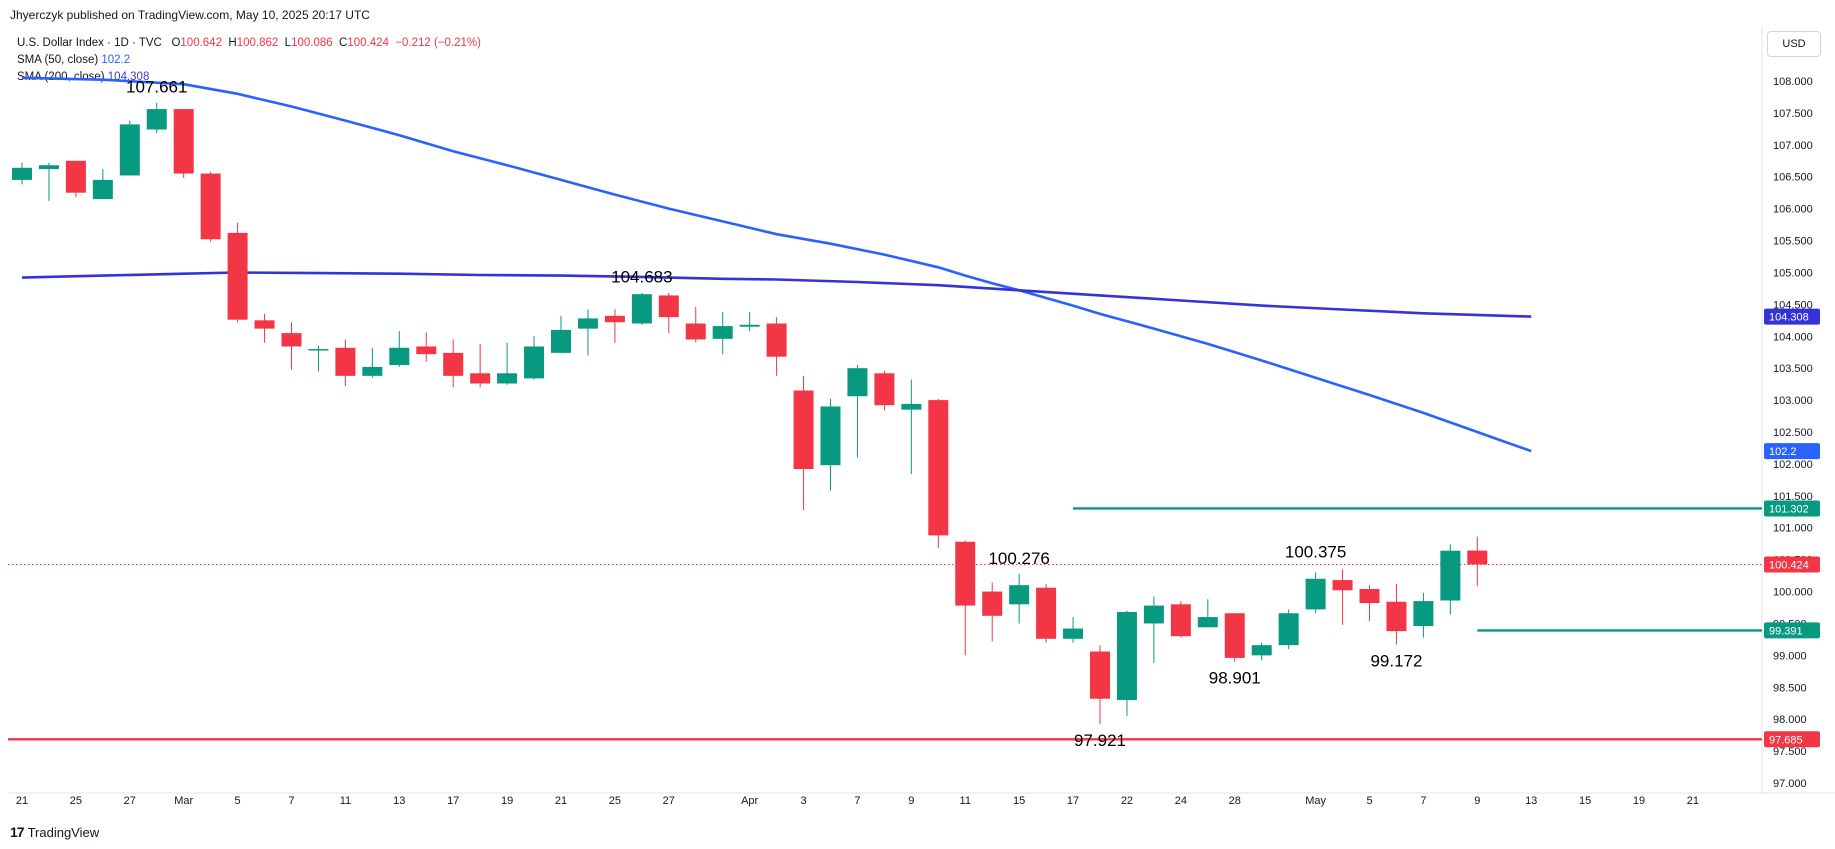  I want to click on price-tick-label: 97.500, so click(1790, 752).